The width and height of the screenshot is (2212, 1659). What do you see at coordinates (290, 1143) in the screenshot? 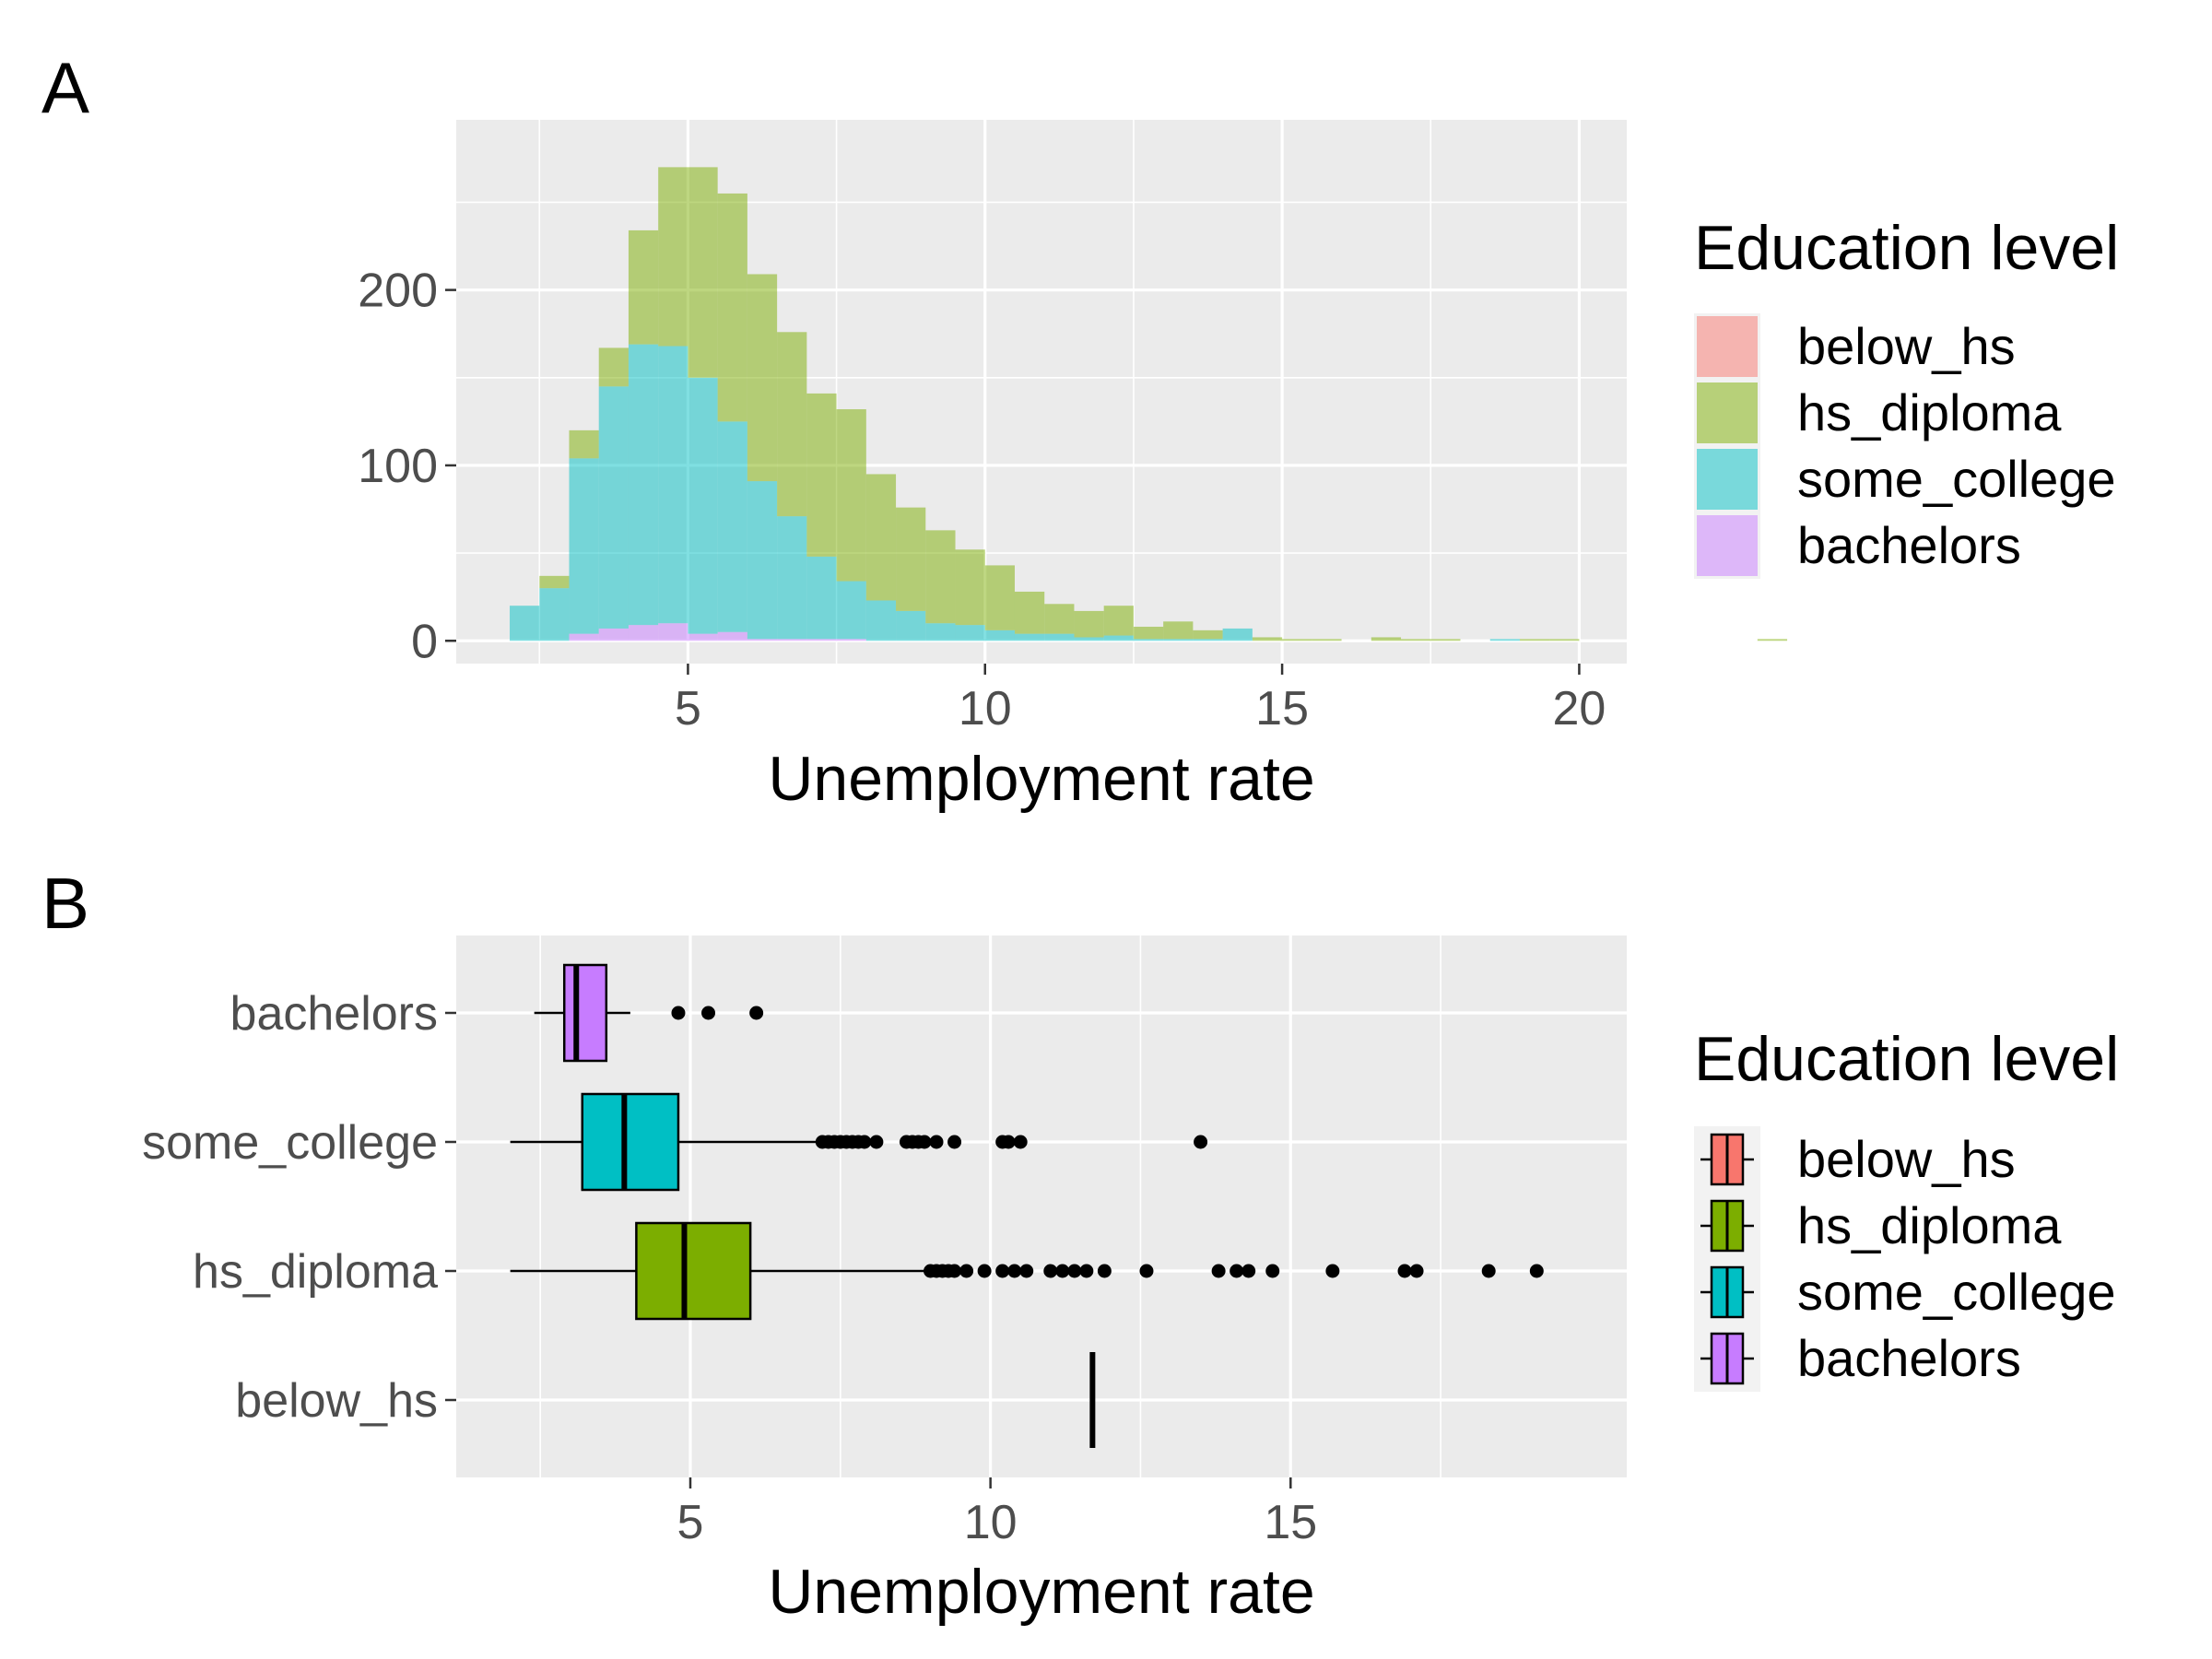
I see `y-tick-label: some_college` at bounding box center [290, 1143].